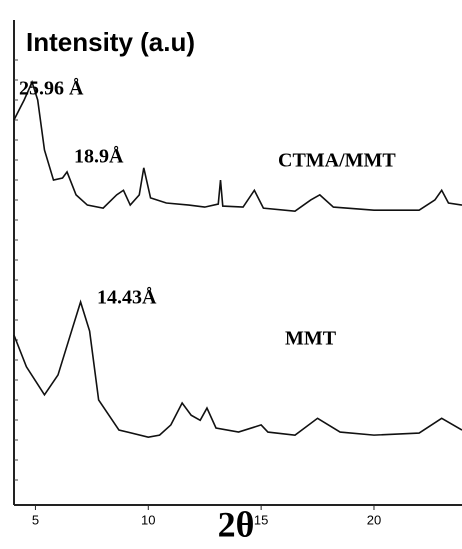 This screenshot has width=462, height=549. I want to click on series-label: CTMA/MMT, so click(337, 161).